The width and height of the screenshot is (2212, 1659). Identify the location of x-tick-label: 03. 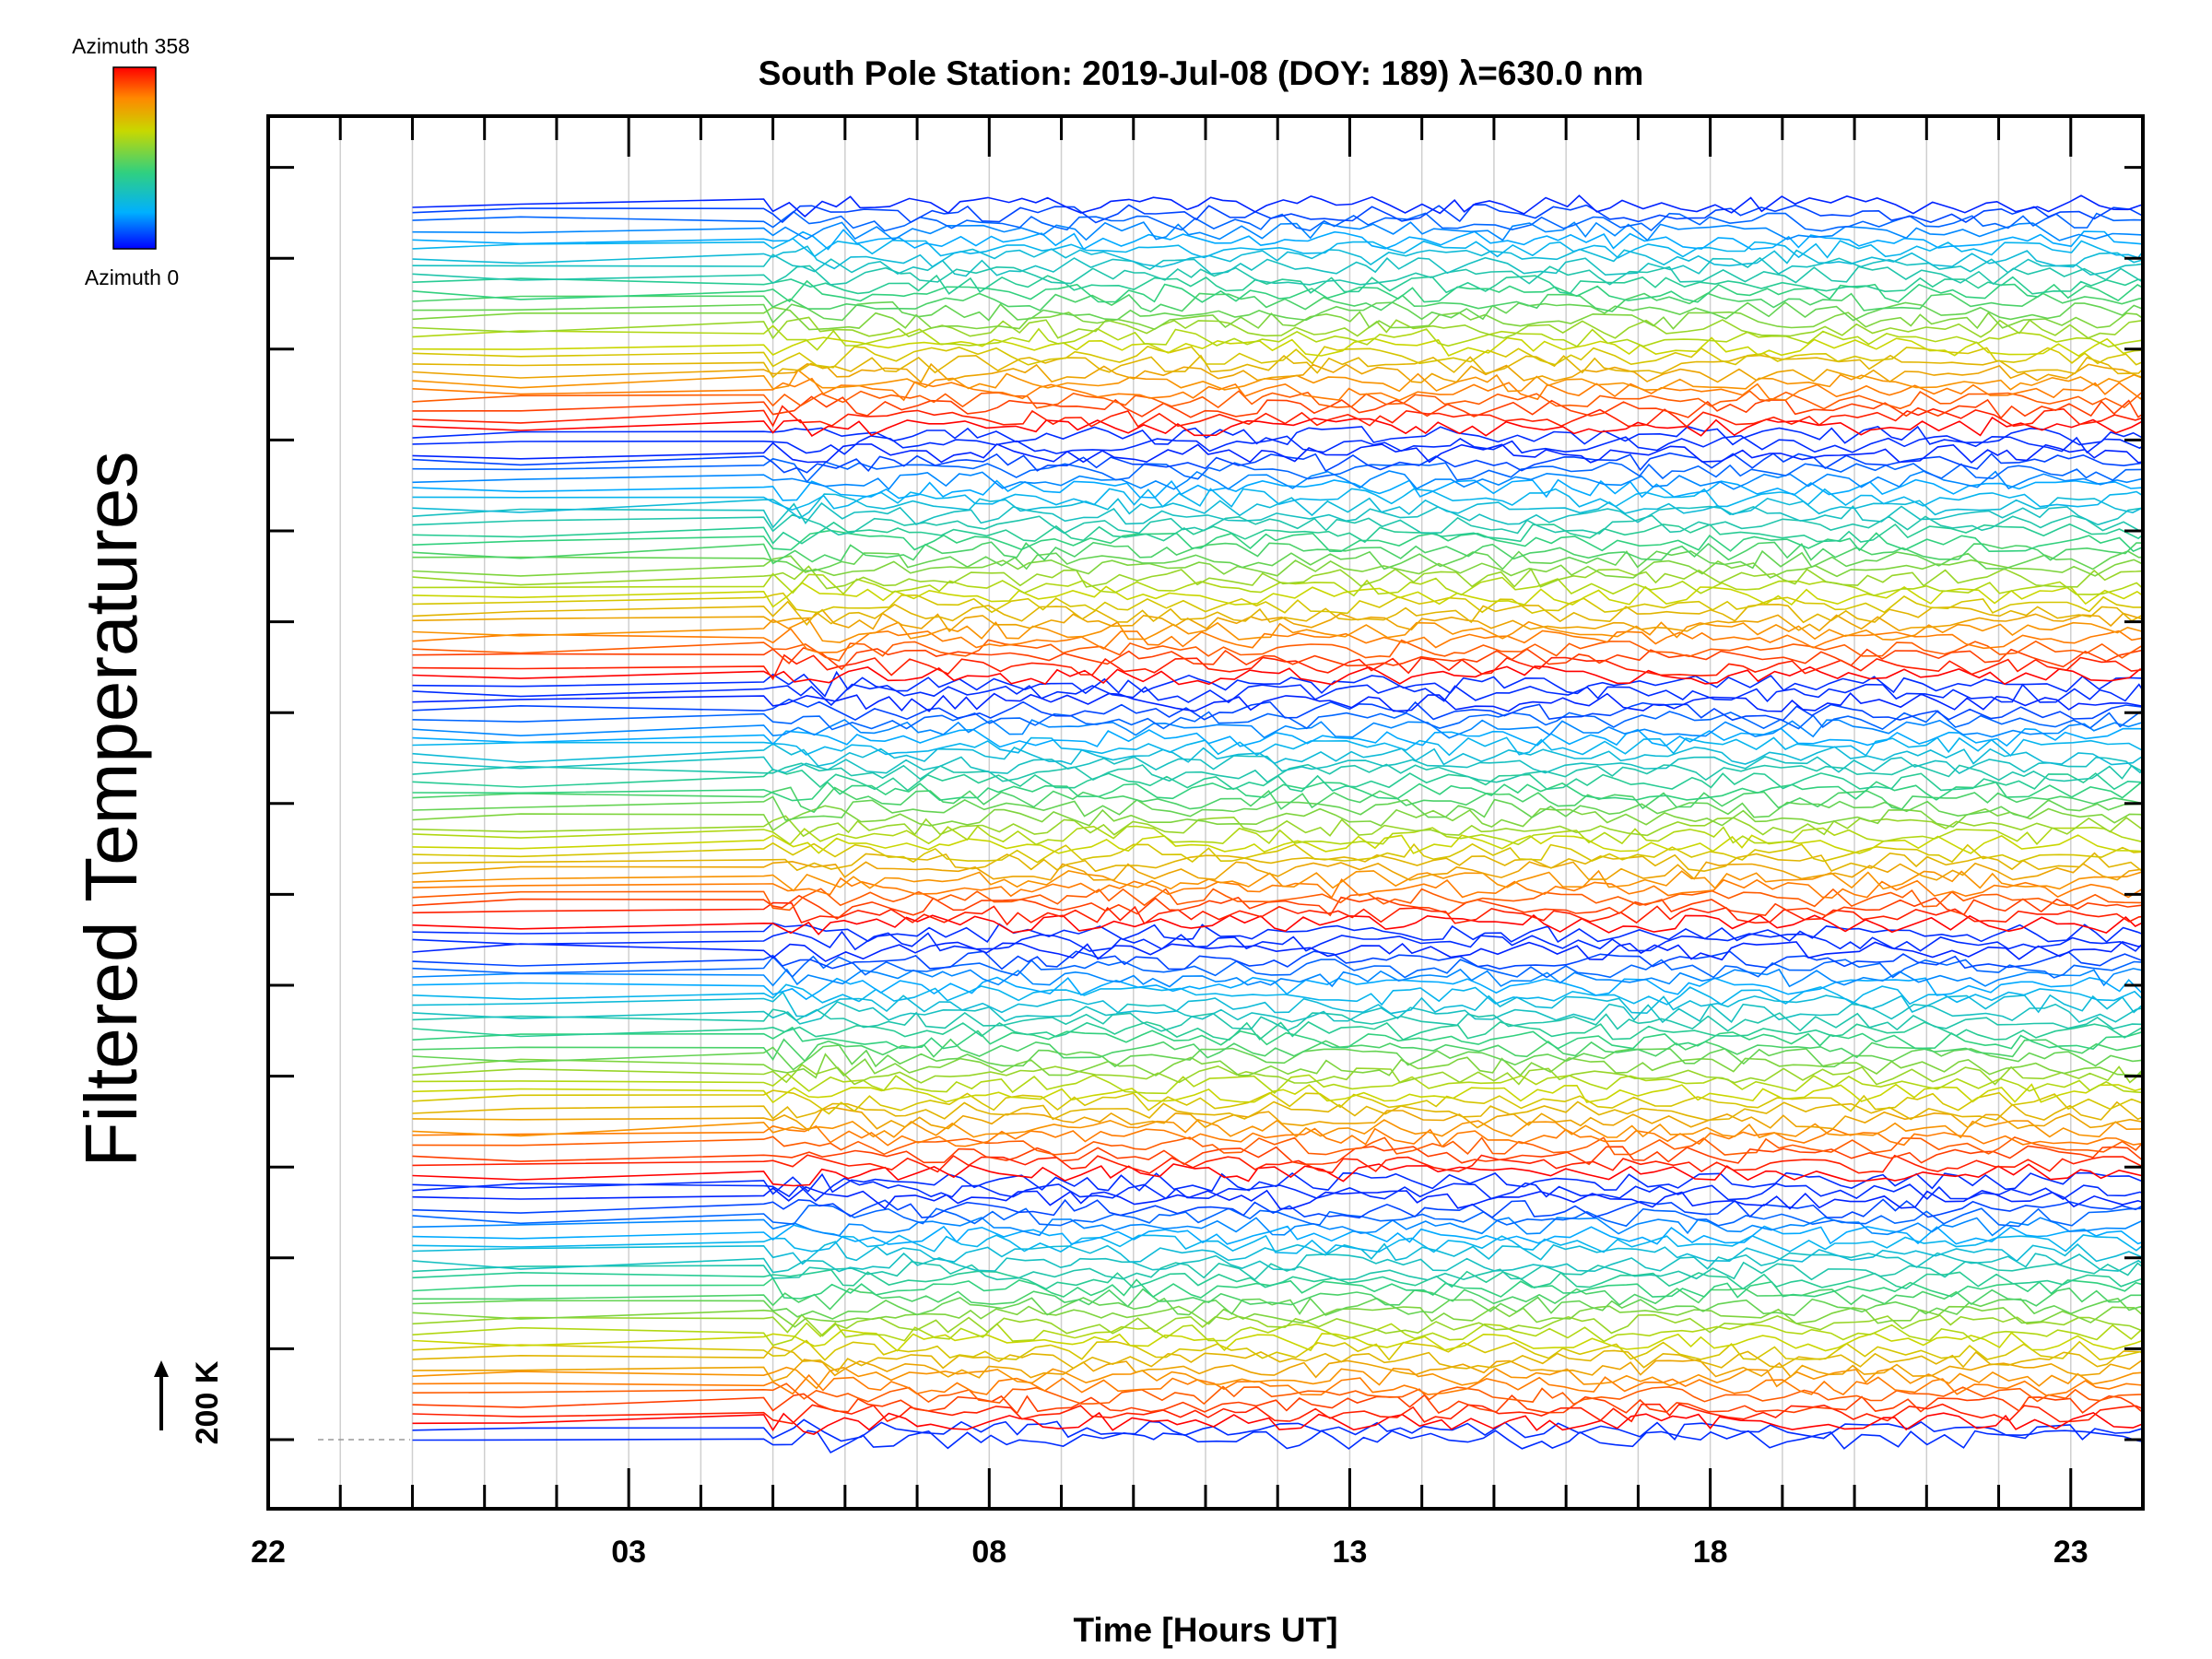
(628, 1552).